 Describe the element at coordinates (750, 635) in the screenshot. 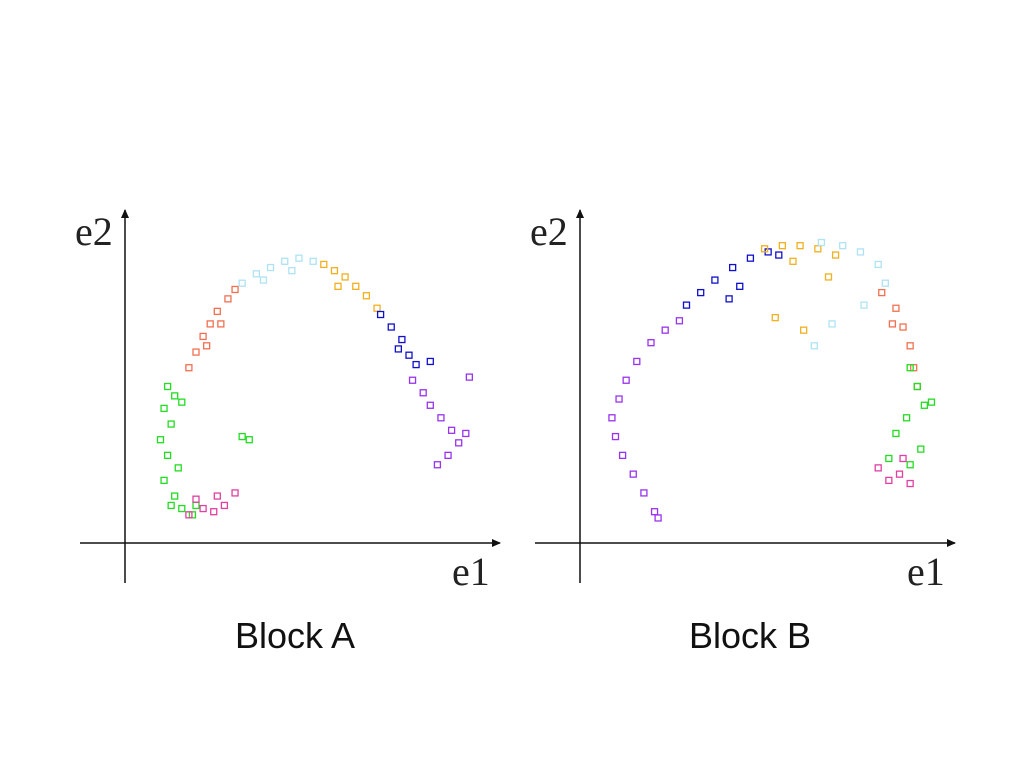

I see `chart-caption: Block B` at that location.